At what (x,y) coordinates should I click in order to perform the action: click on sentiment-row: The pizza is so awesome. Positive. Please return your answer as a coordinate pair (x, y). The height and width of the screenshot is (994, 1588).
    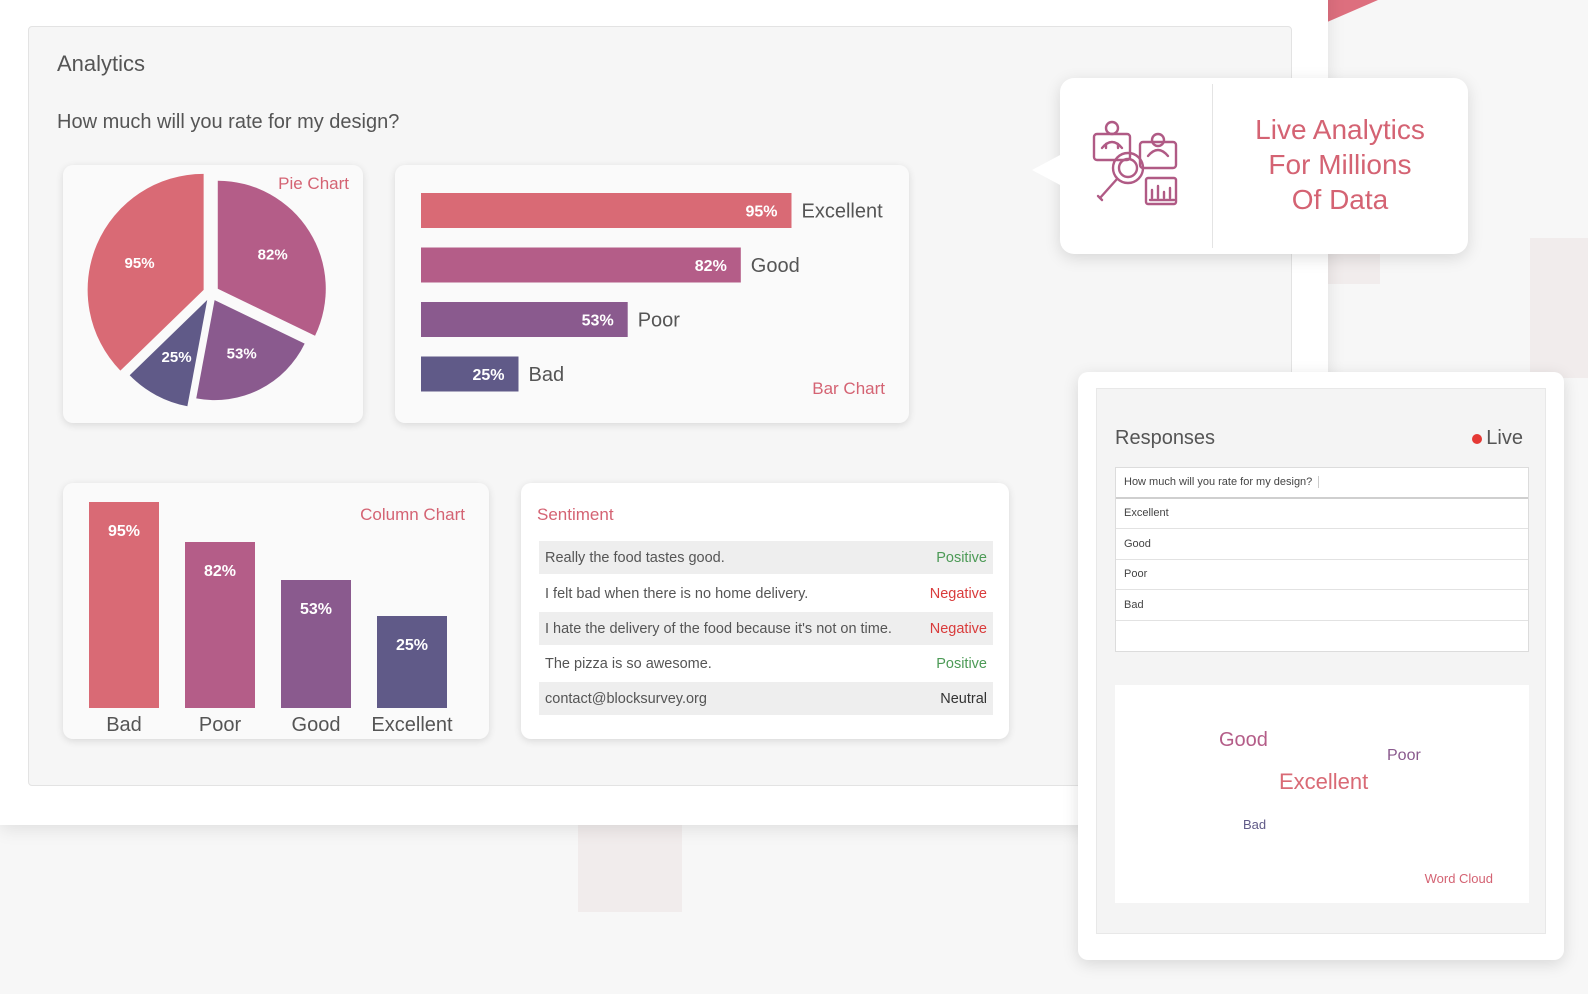
    Looking at the image, I should click on (766, 663).